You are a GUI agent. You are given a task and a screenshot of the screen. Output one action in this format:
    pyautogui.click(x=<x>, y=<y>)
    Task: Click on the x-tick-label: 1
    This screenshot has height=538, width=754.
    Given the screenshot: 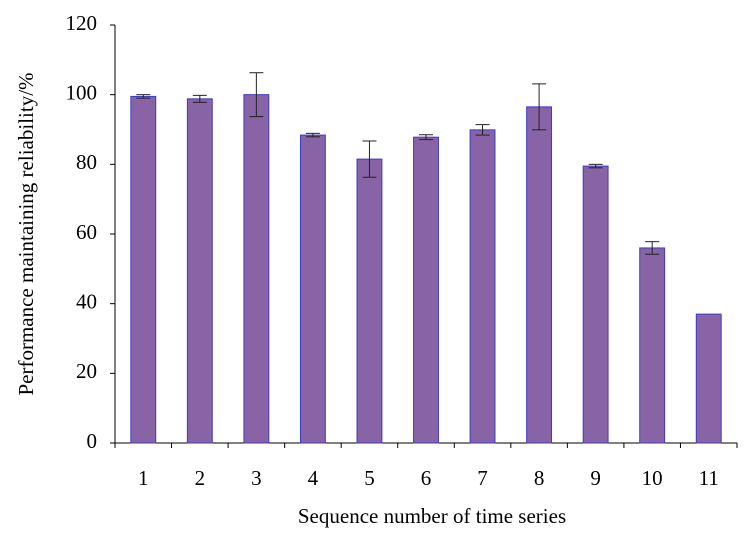 What is the action you would take?
    pyautogui.click(x=143, y=478)
    